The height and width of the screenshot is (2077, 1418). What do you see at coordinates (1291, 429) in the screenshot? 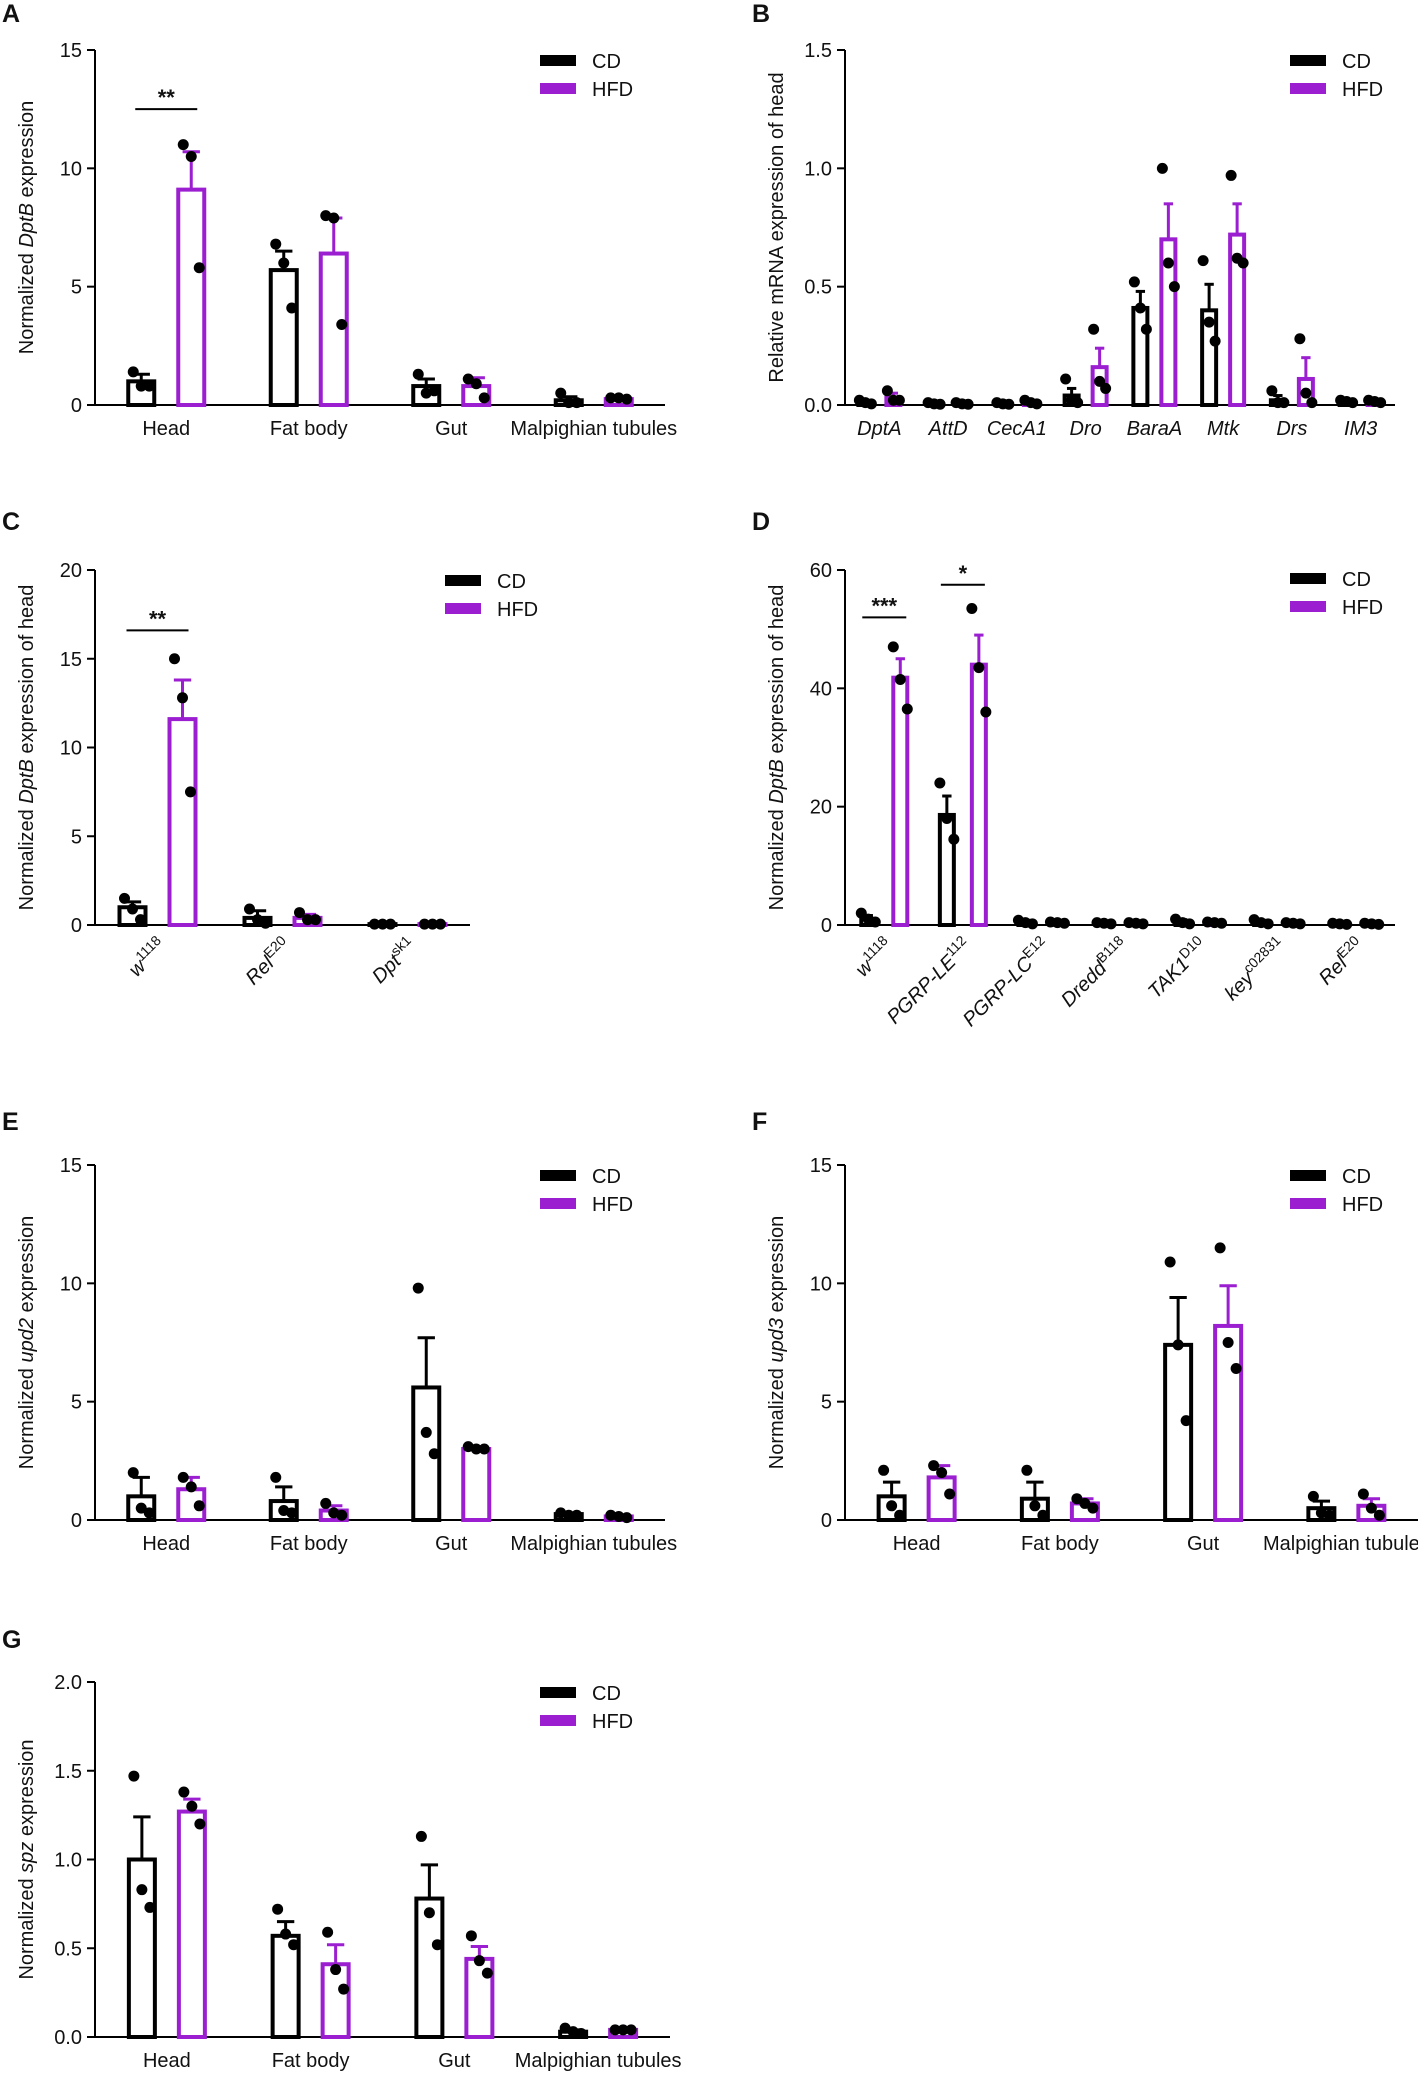
I see `panel-b-category-label: Drs` at bounding box center [1291, 429].